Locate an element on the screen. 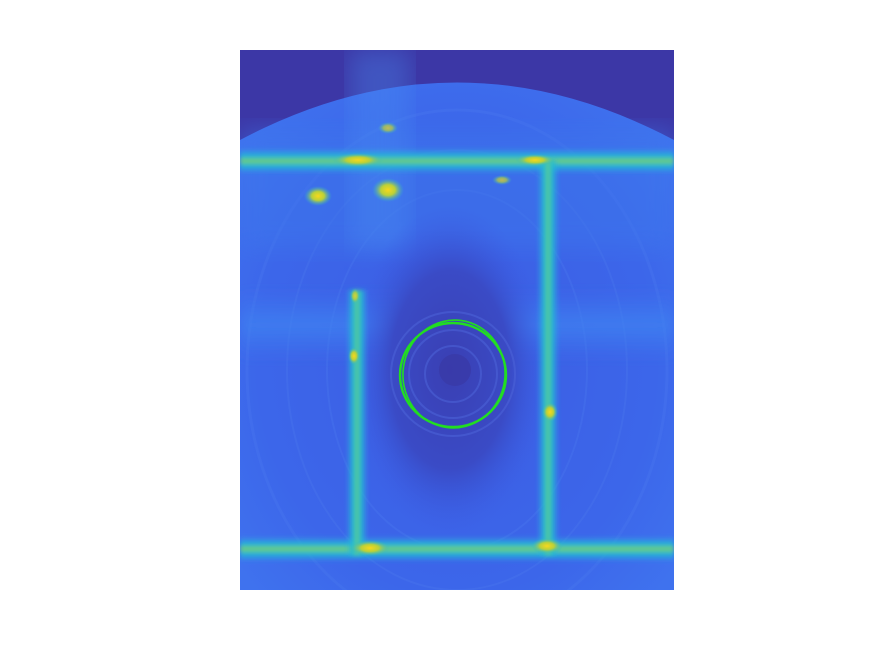 The width and height of the screenshot is (884, 663). contour-circle is located at coordinates (453, 374).